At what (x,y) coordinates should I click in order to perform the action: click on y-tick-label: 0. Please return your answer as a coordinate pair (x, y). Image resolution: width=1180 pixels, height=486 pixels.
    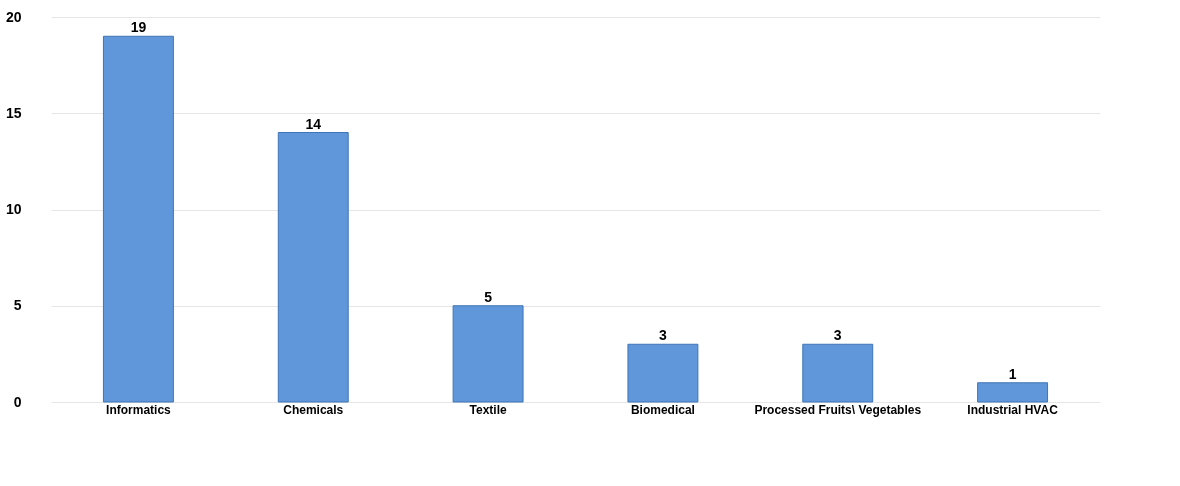
    Looking at the image, I should click on (17, 401).